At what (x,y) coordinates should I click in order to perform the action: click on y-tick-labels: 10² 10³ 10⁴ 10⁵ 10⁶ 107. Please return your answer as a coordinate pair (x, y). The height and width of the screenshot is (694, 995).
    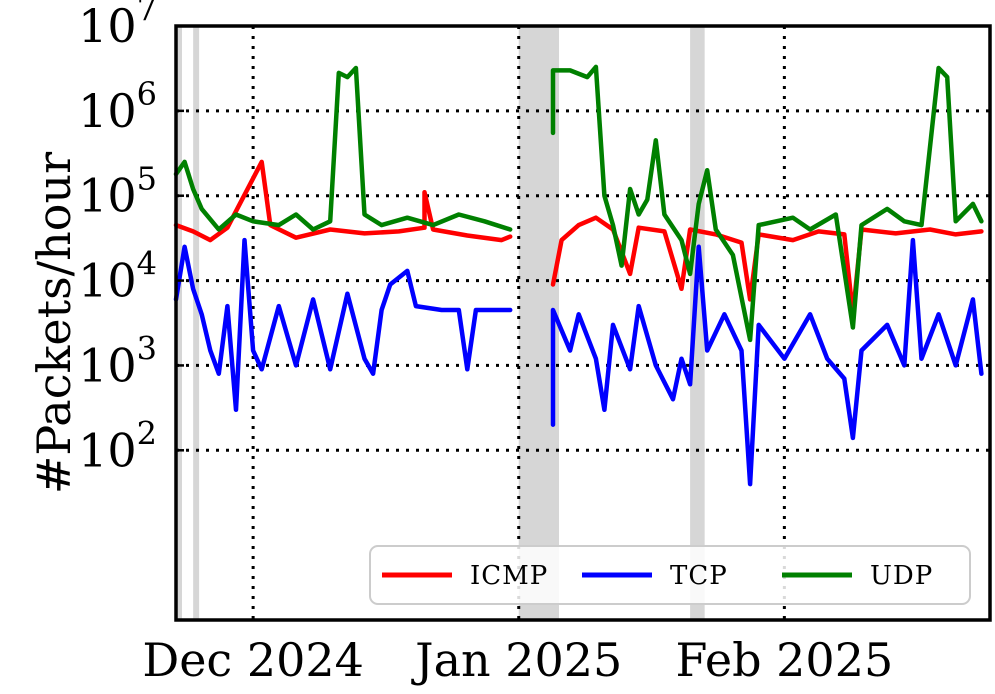
    Looking at the image, I should click on (131, 238).